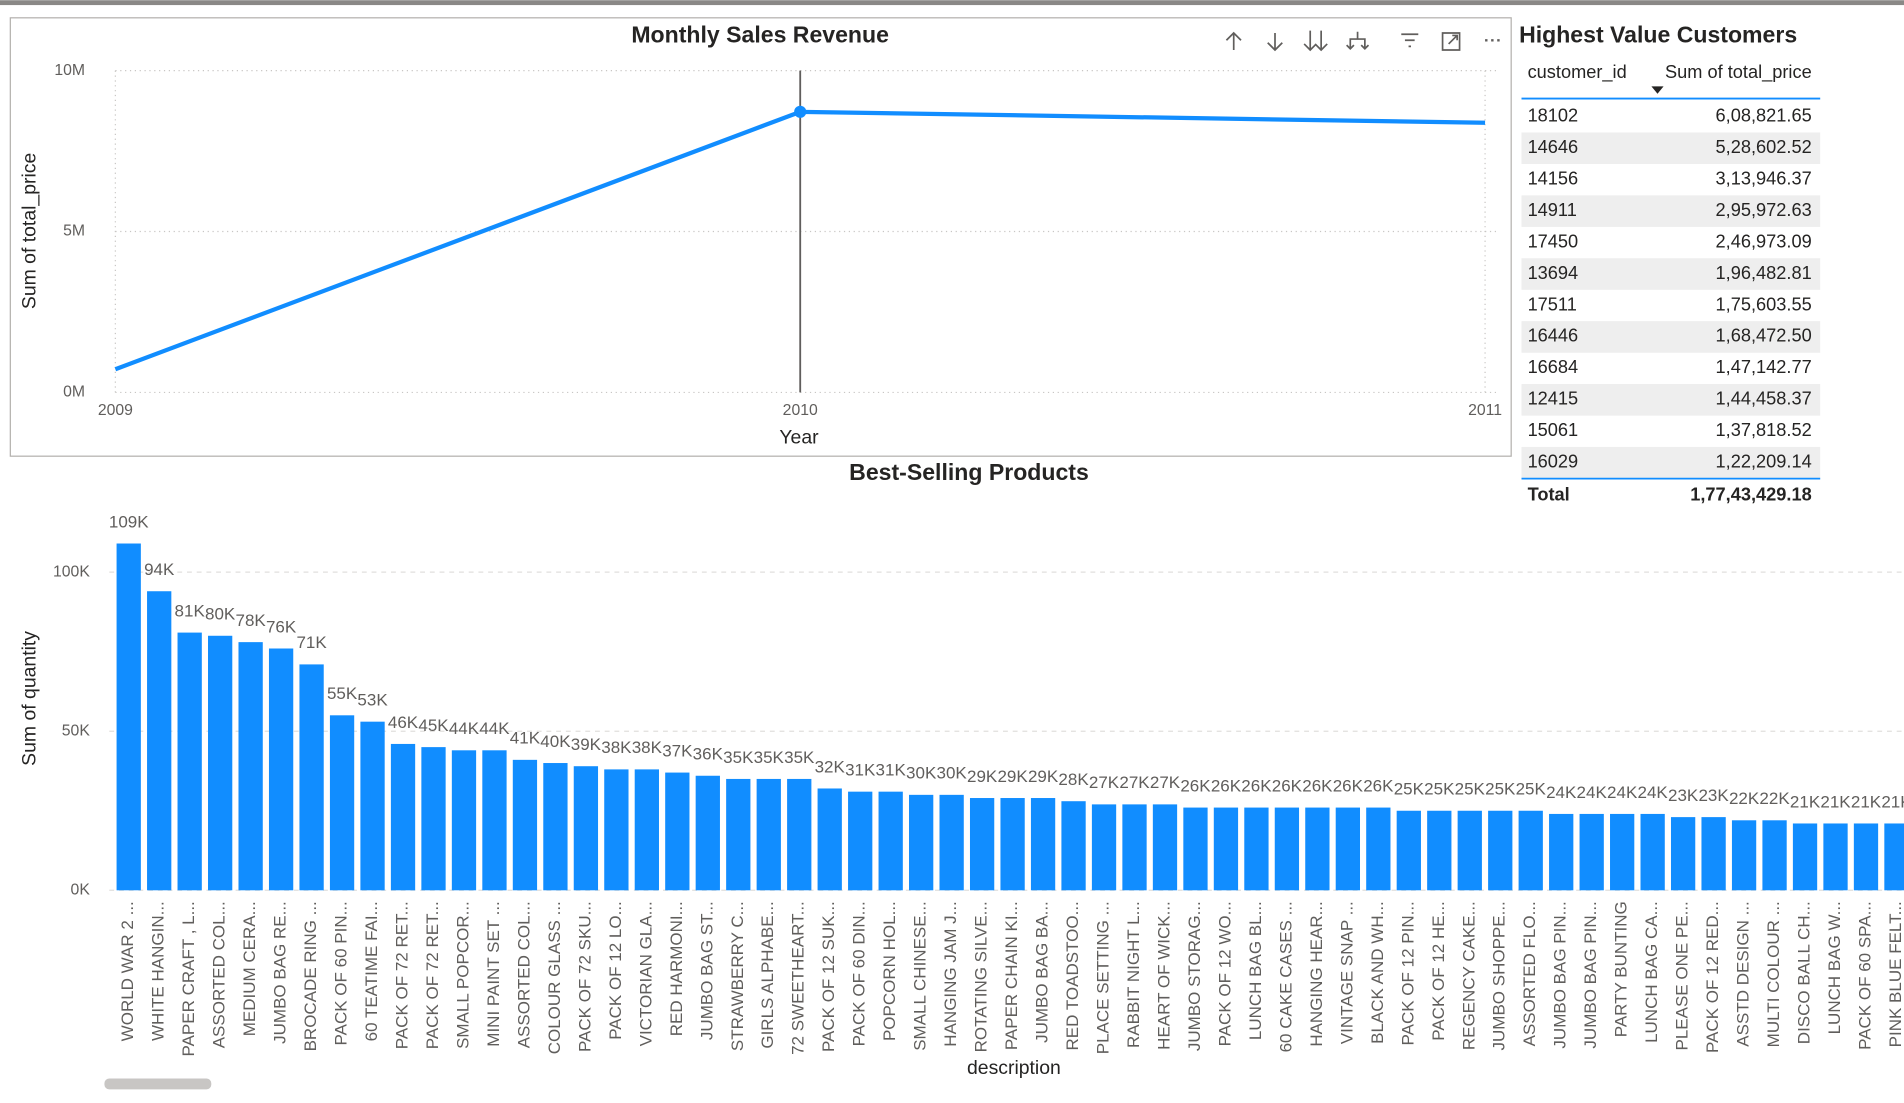 The image size is (1904, 1103). I want to click on data-label: 35K, so click(769, 757).